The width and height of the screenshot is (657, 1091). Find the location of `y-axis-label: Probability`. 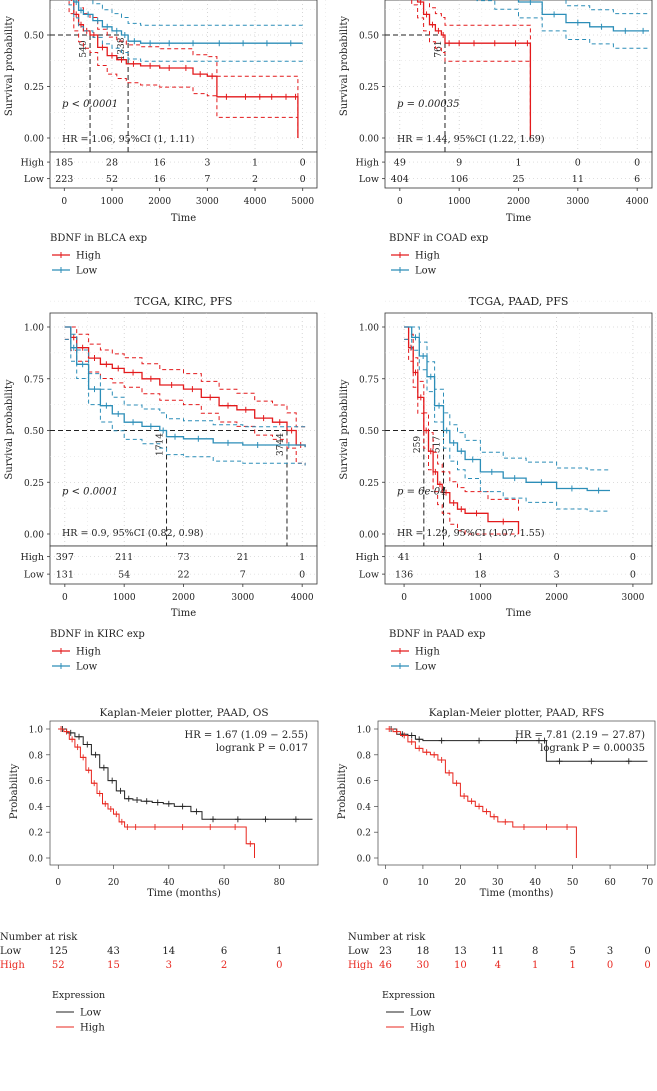

y-axis-label: Probability is located at coordinates (14, 791).